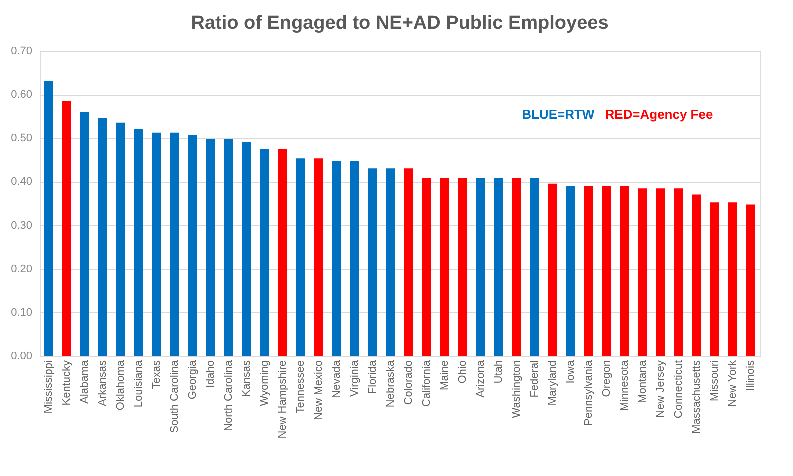  I want to click on x-tick-label: New Hampshire, so click(283, 399).